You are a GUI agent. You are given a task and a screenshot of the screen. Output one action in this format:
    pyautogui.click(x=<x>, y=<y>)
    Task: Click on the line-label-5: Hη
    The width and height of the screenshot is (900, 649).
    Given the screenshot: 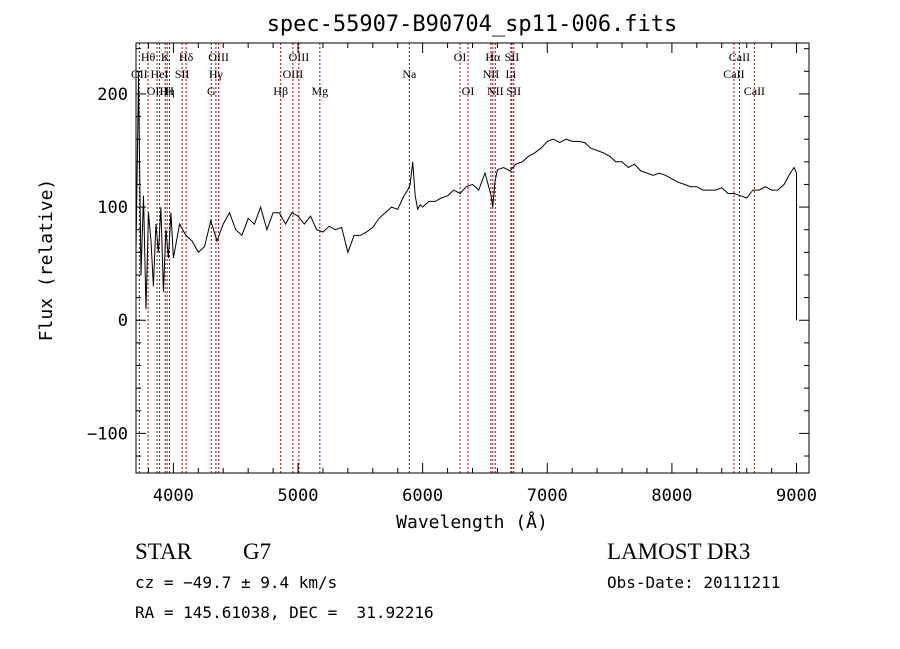 What is the action you would take?
    pyautogui.click(x=167, y=91)
    